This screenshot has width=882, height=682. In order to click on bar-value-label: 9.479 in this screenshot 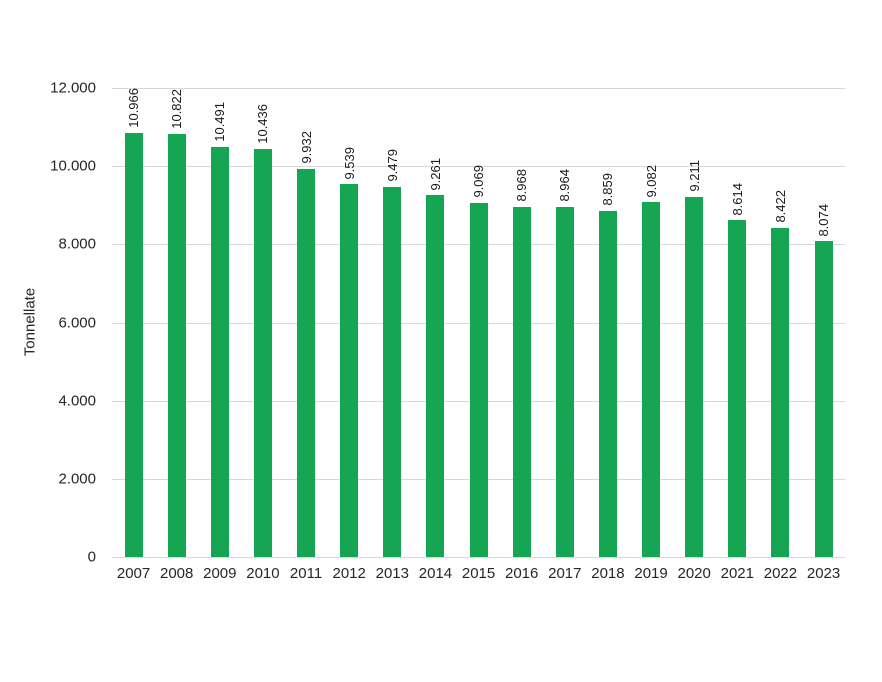, I will do `click(392, 165)`.